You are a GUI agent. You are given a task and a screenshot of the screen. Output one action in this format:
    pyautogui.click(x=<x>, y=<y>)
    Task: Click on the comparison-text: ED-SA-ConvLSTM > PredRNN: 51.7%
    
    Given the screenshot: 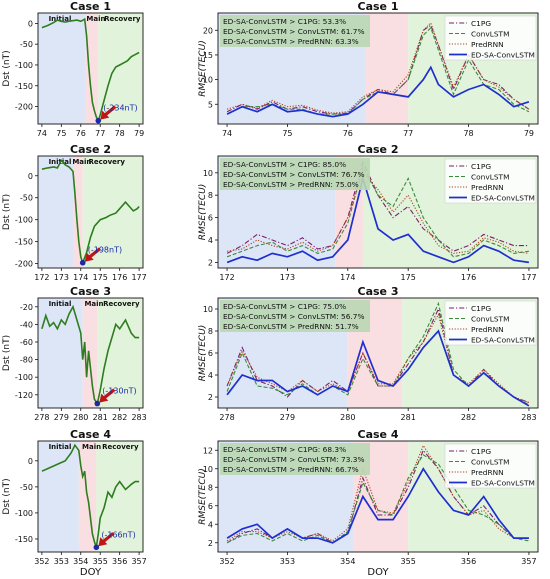 What is the action you would take?
    pyautogui.click(x=291, y=326)
    